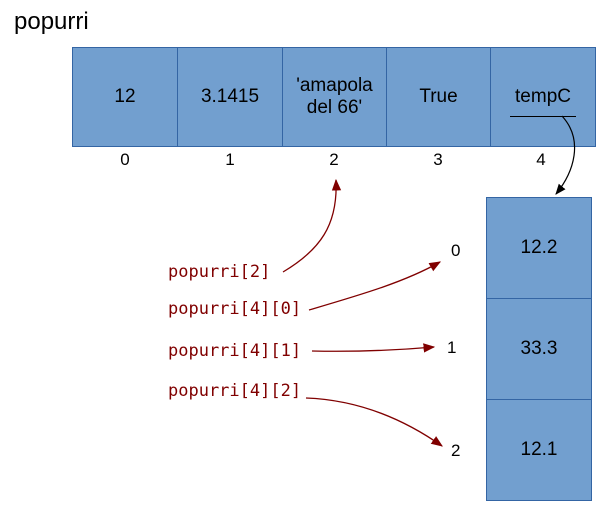 The width and height of the screenshot is (606, 515). I want to click on expression-popurri-4-1: popurri[4][1], so click(235, 351).